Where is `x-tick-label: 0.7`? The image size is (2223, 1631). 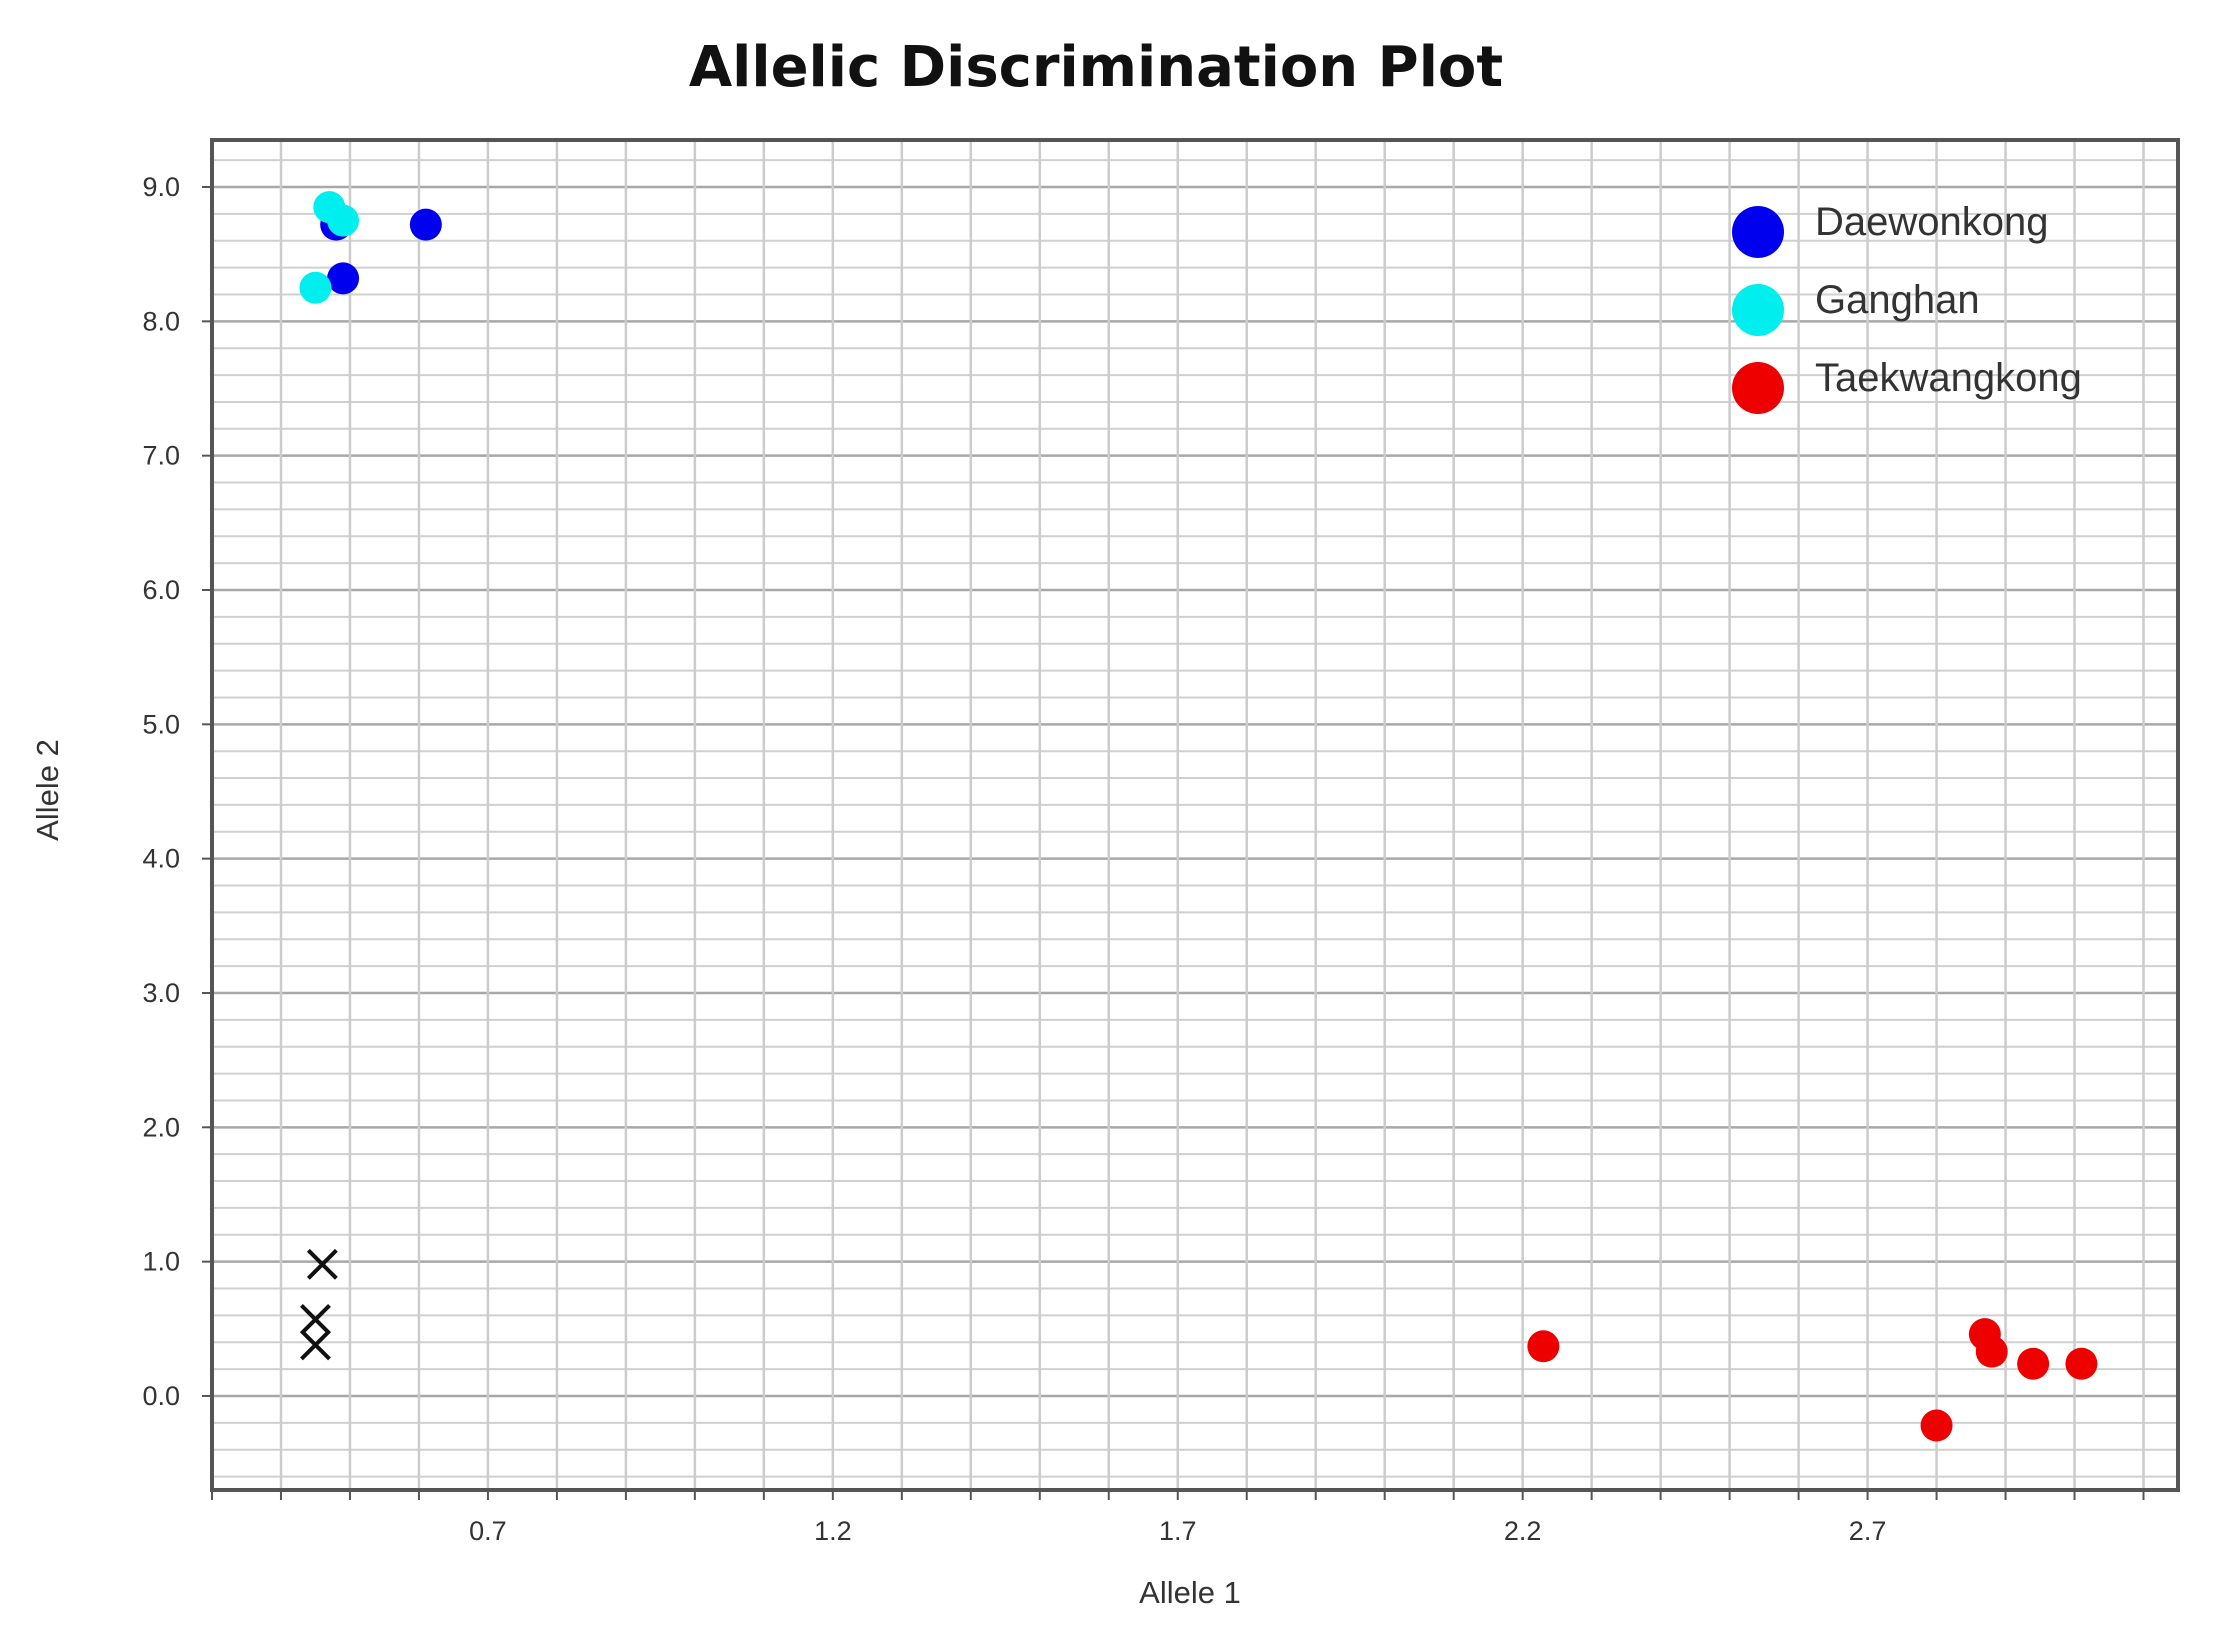
x-tick-label: 0.7 is located at coordinates (488, 1531).